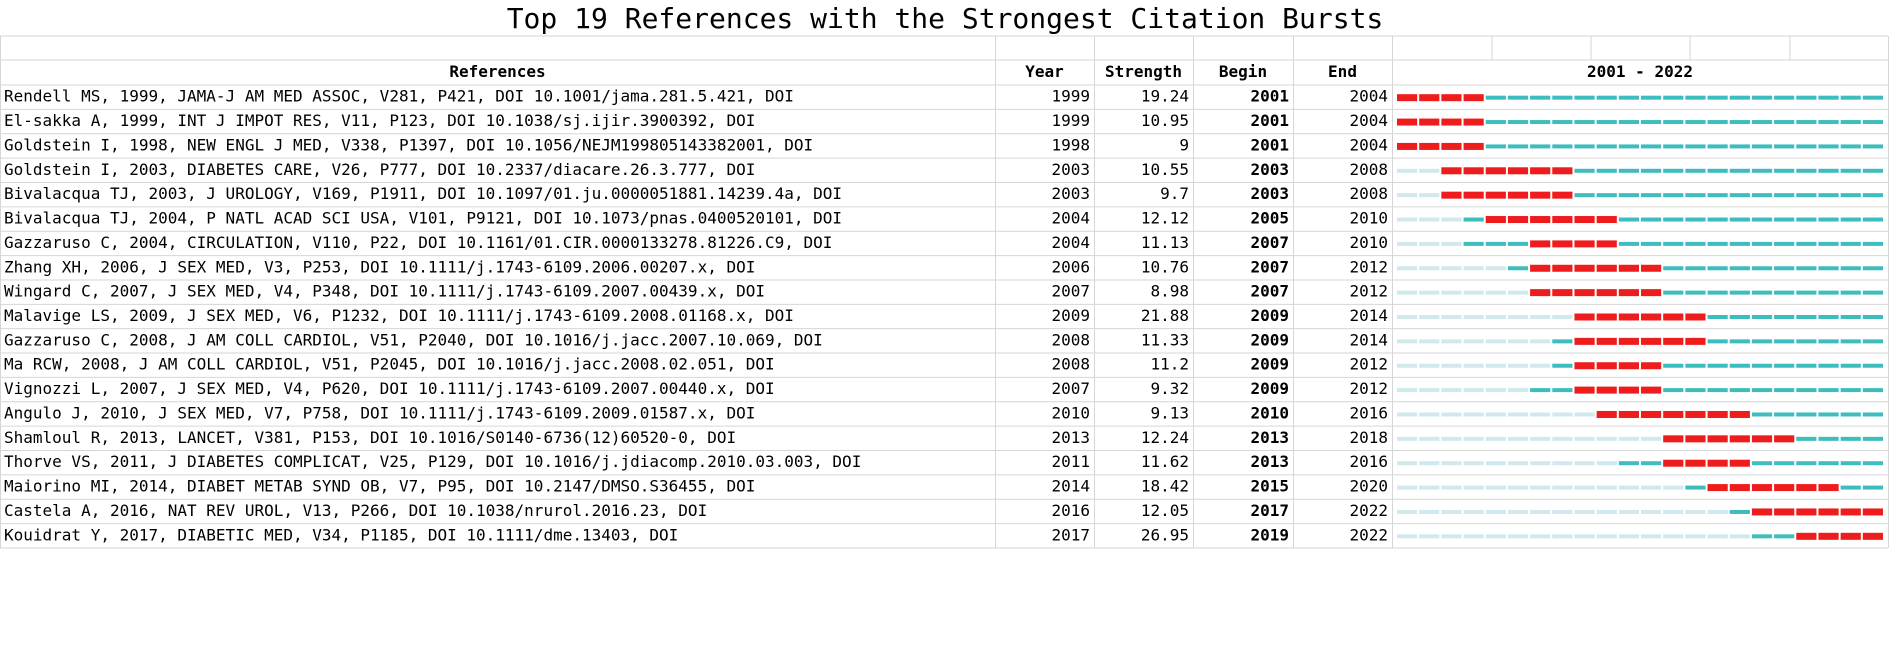 The width and height of the screenshot is (1890, 663). What do you see at coordinates (1368, 315) in the screenshot?
I see `end: 2014` at bounding box center [1368, 315].